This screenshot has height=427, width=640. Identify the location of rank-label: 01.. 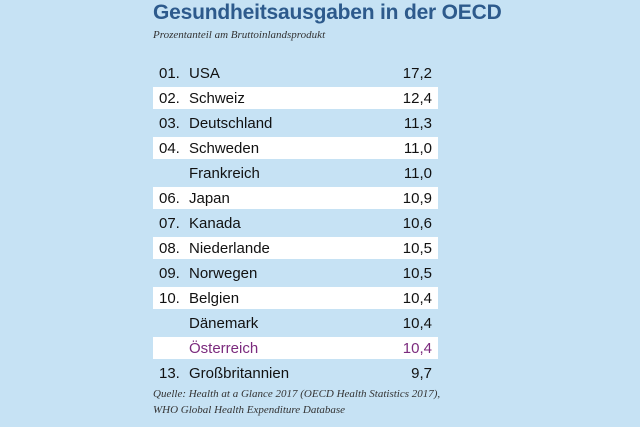
(169, 73).